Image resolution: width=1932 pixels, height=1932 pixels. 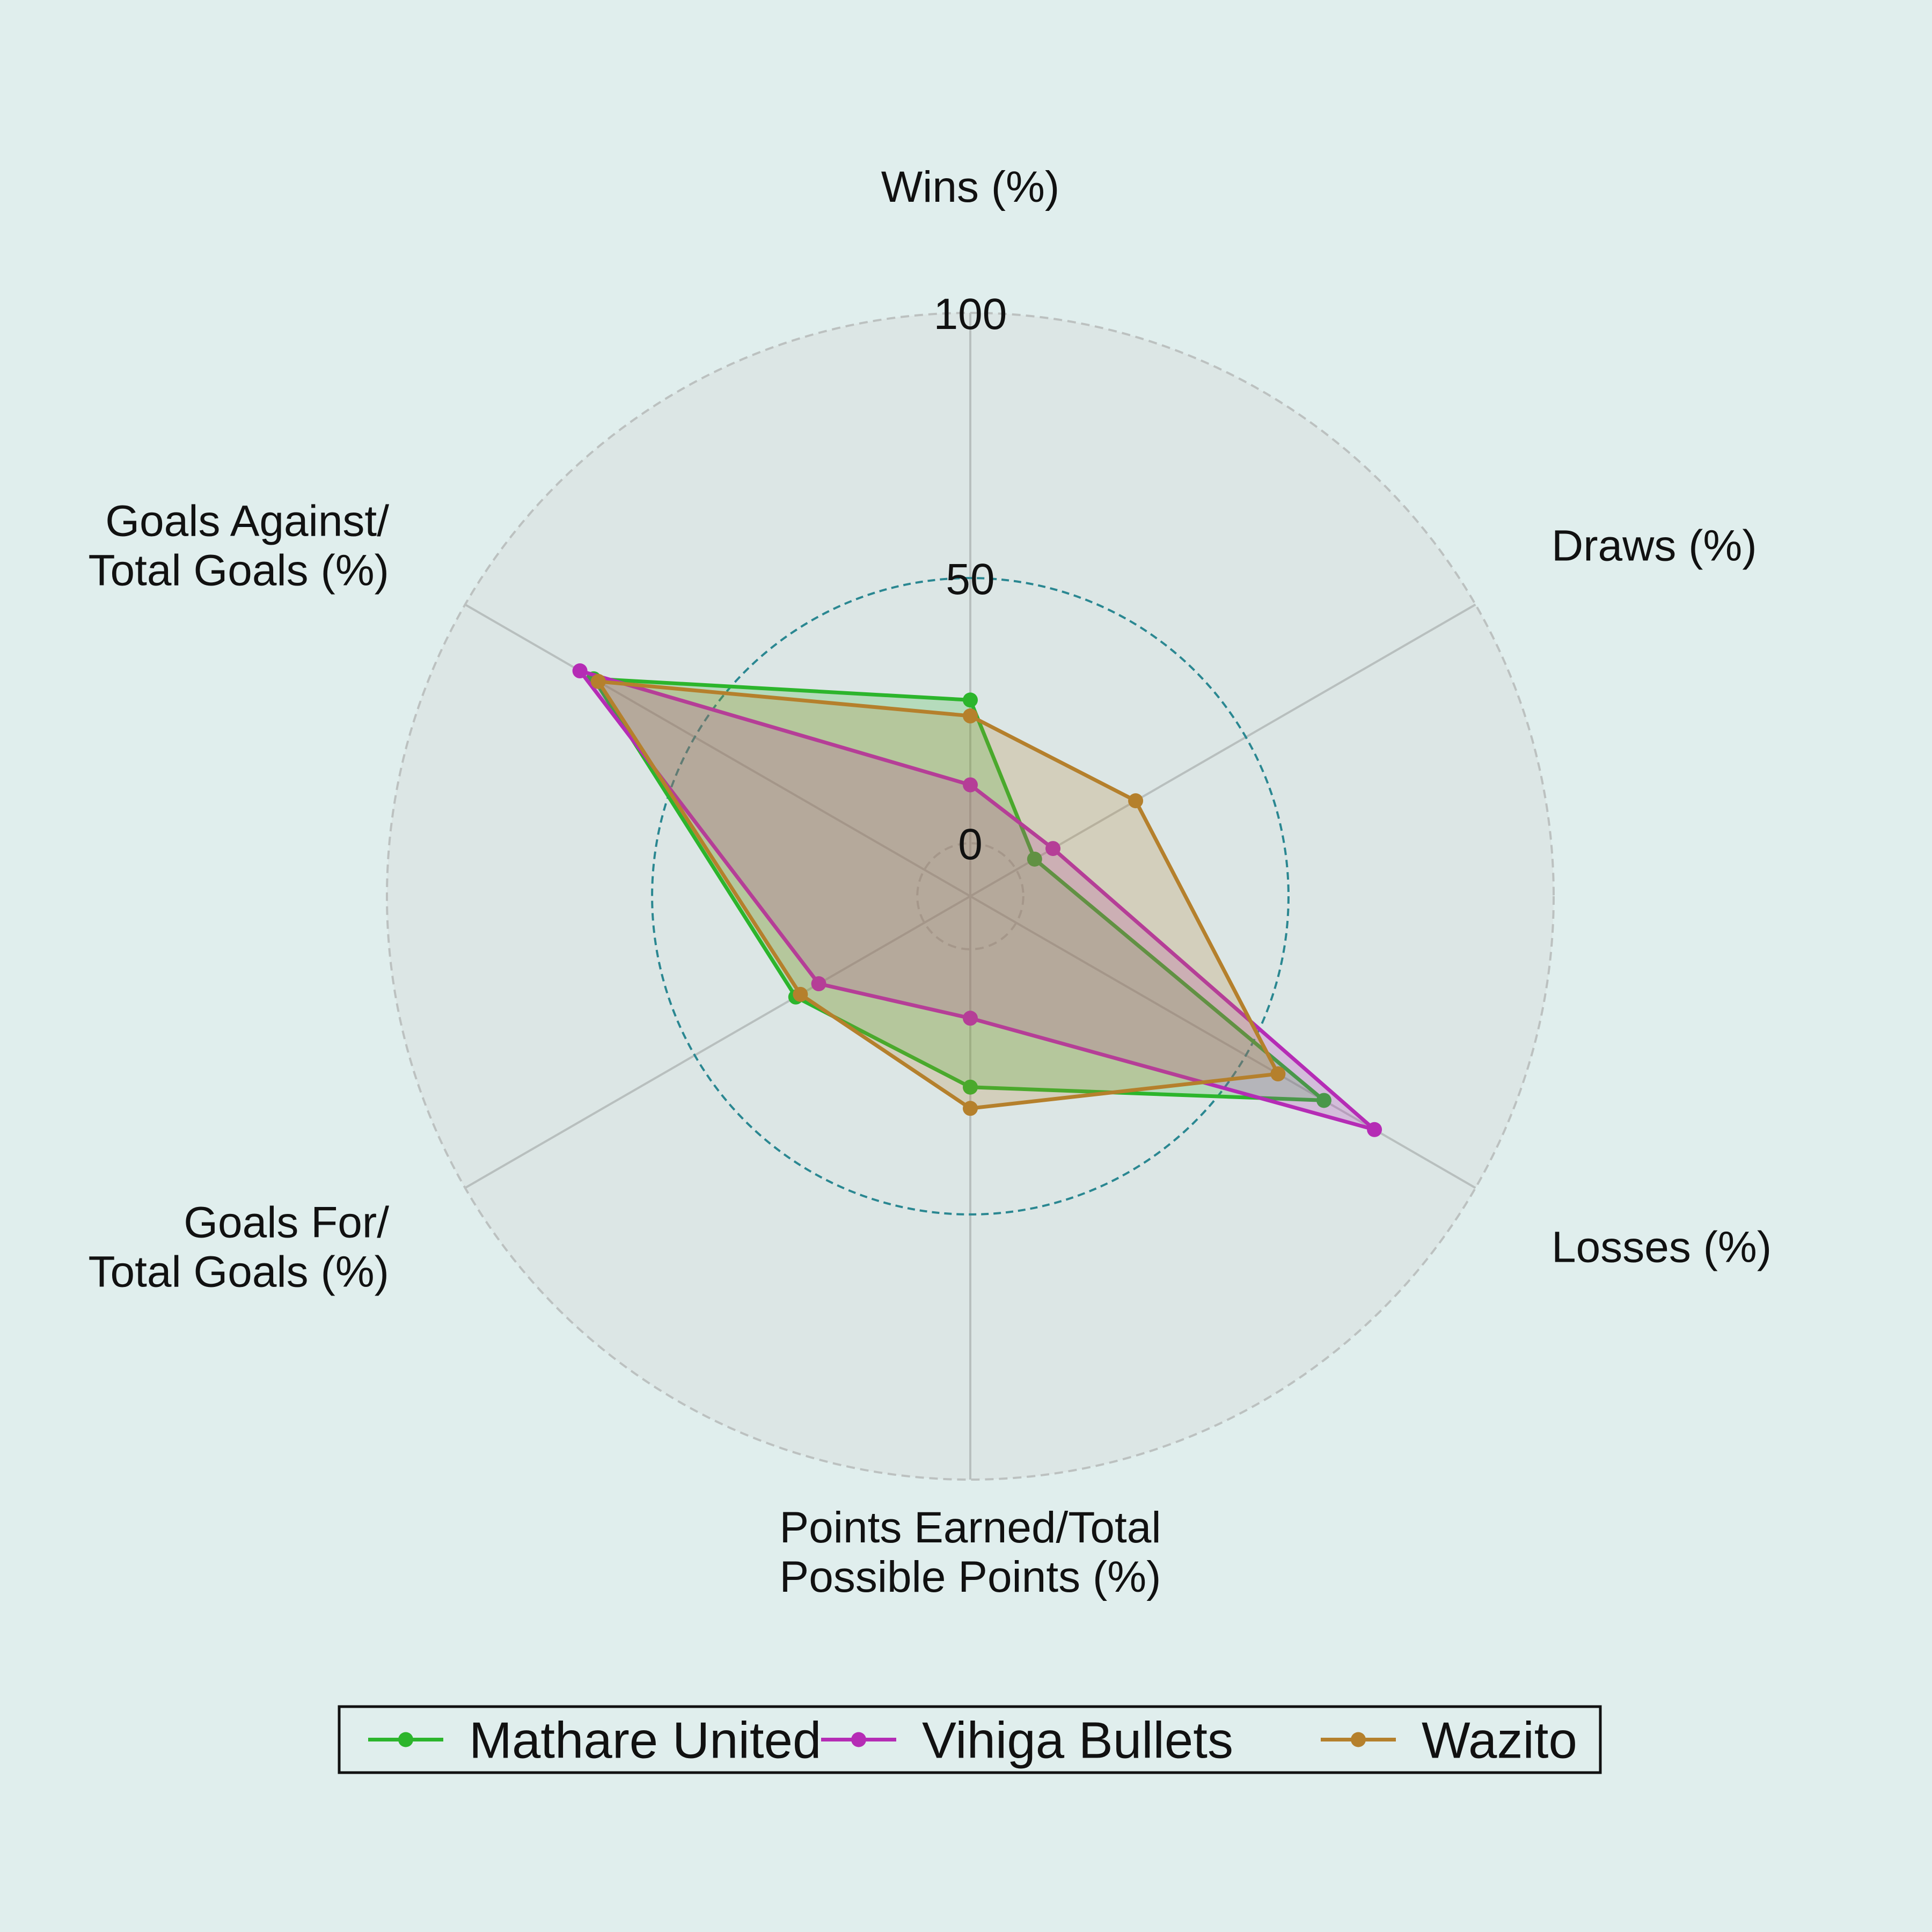 What do you see at coordinates (970, 844) in the screenshot?
I see `tick-label: 0` at bounding box center [970, 844].